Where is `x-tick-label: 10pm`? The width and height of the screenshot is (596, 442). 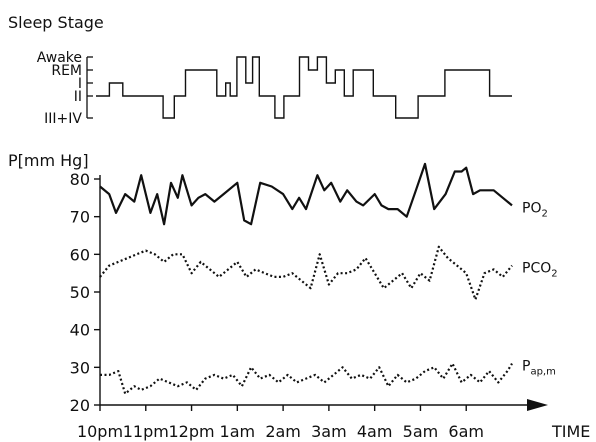
x-tick-label: 10pm is located at coordinates (100, 431).